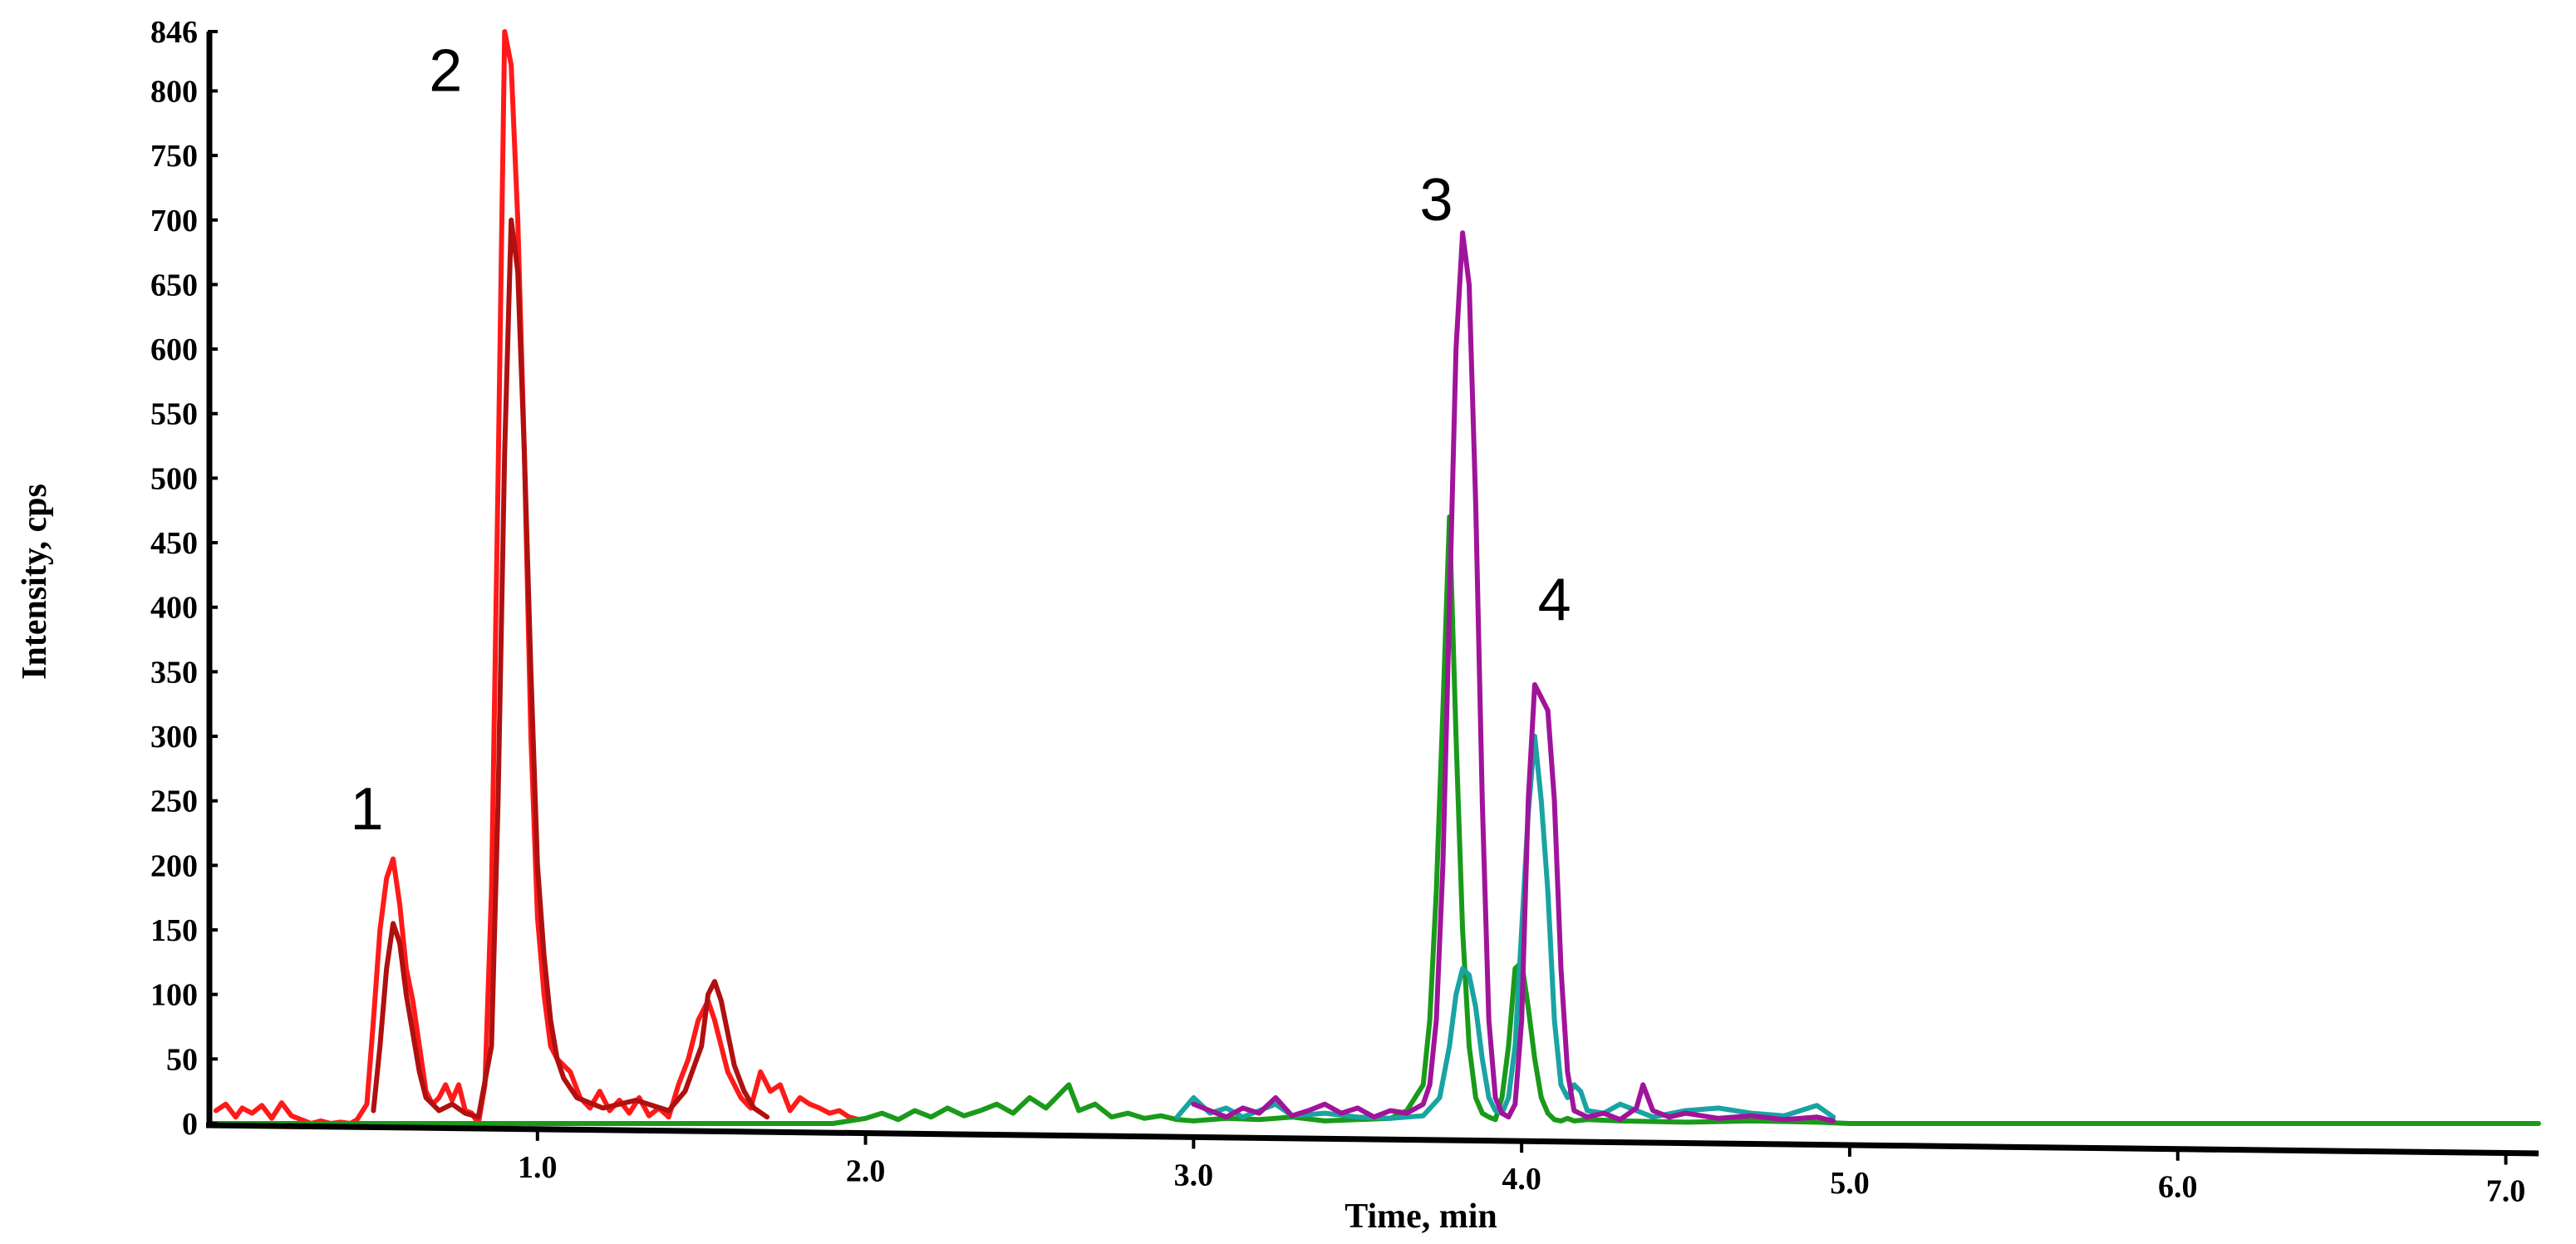  I want to click on y-tick-label: 500, so click(174, 478).